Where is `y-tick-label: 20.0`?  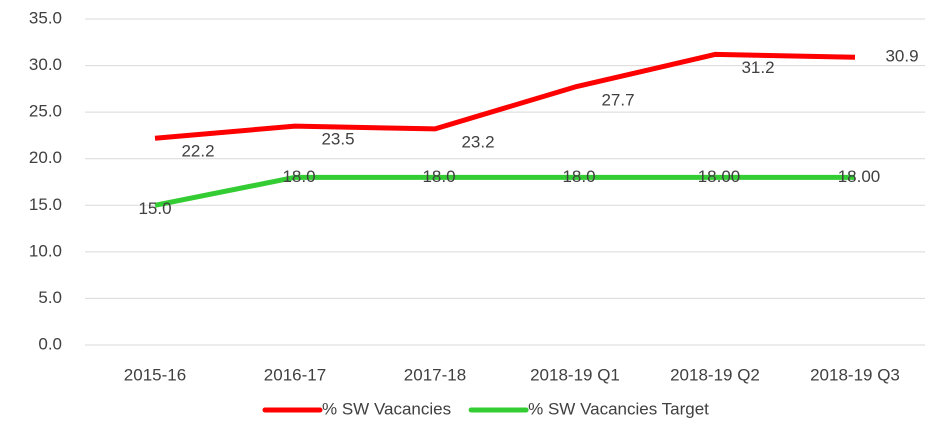 y-tick-label: 20.0 is located at coordinates (45, 157).